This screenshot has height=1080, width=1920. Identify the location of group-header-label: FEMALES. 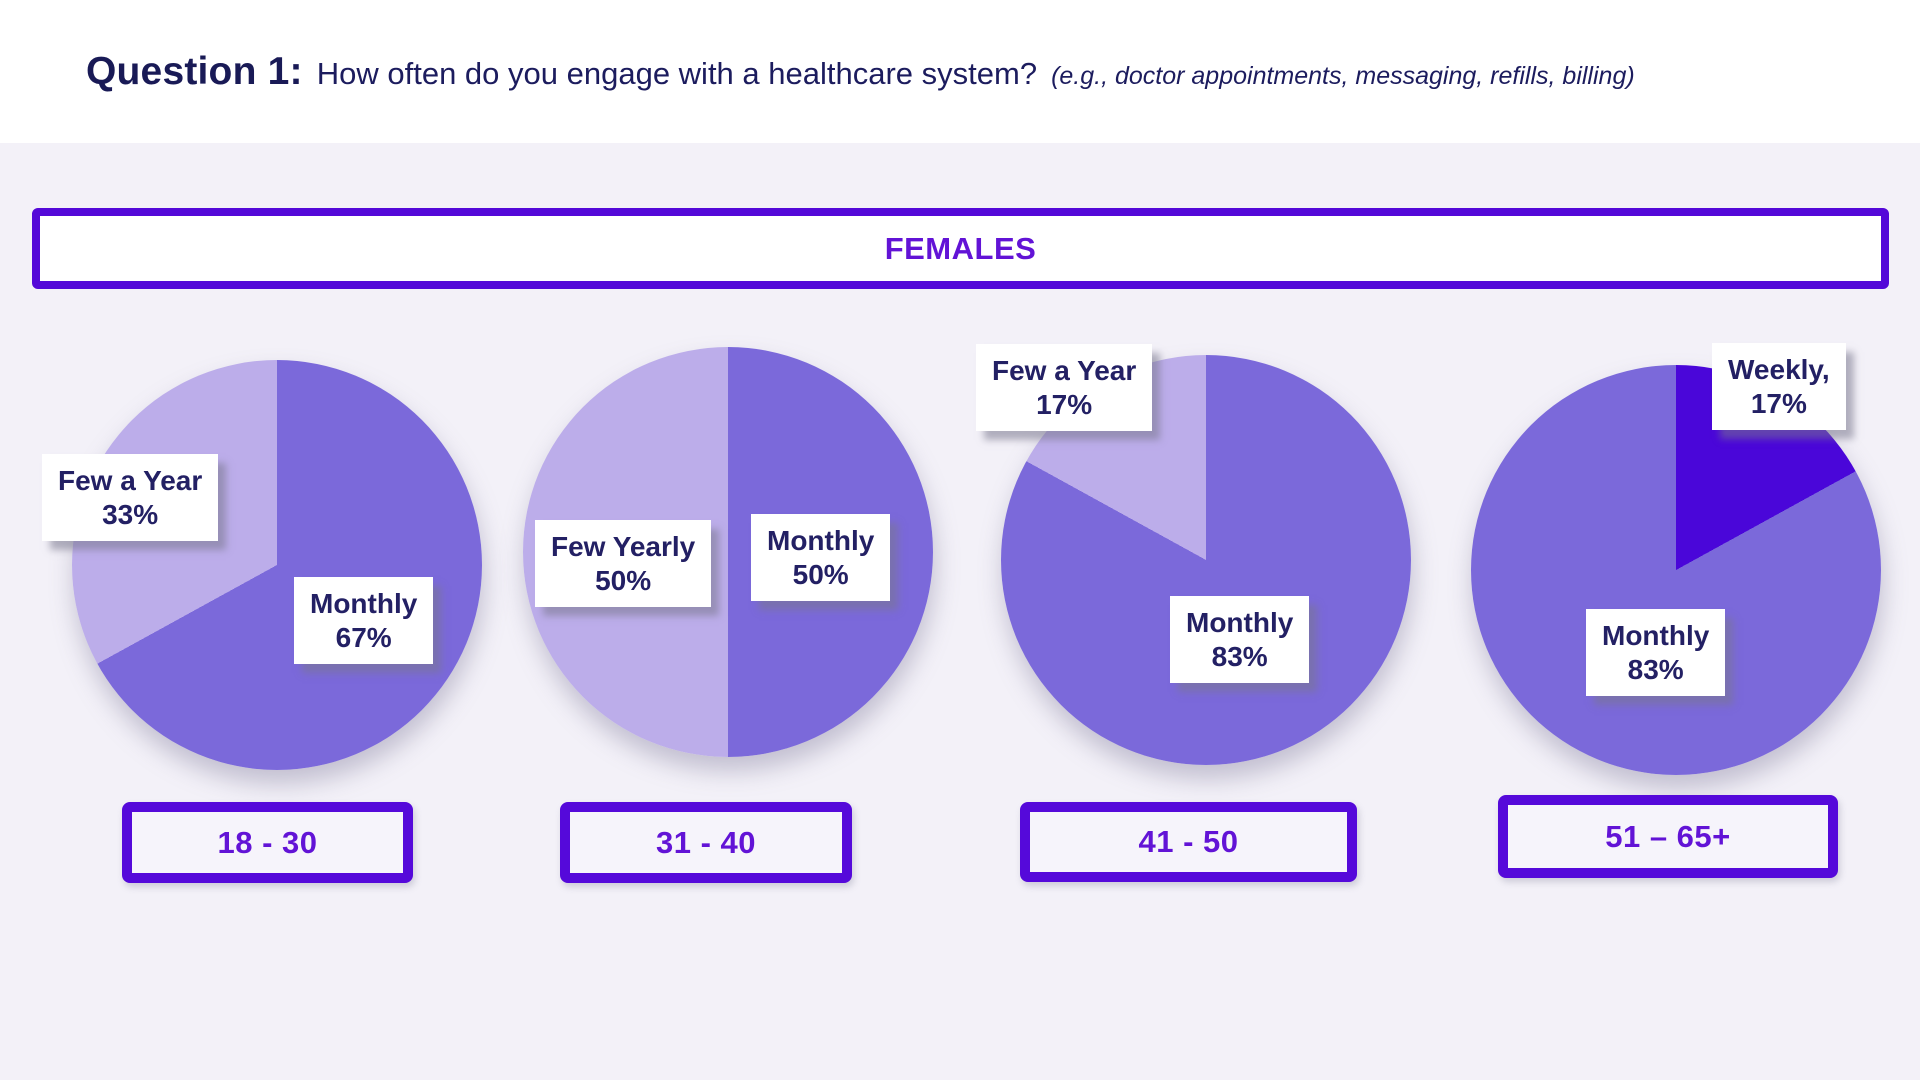
(960, 248).